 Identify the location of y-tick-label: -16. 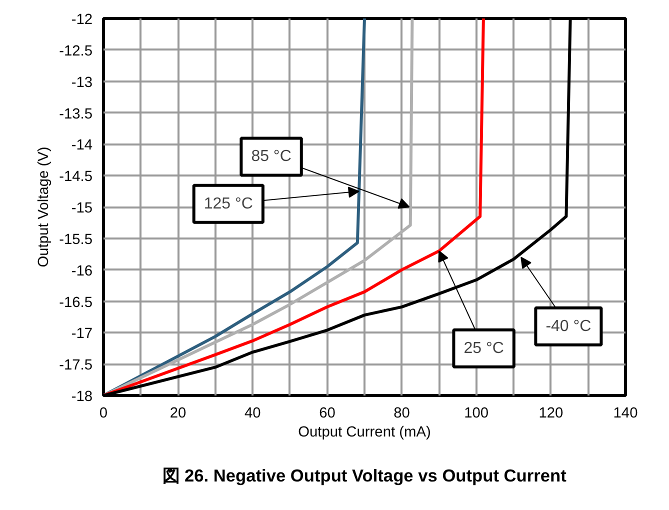
(82, 271).